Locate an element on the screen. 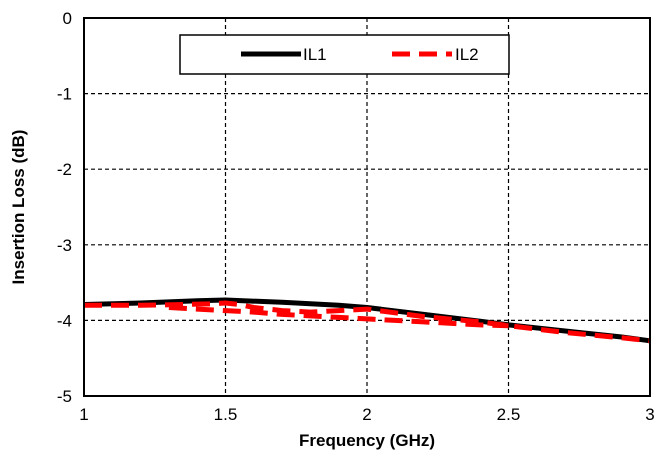  legend: IL1 IL2 is located at coordinates (344, 54).